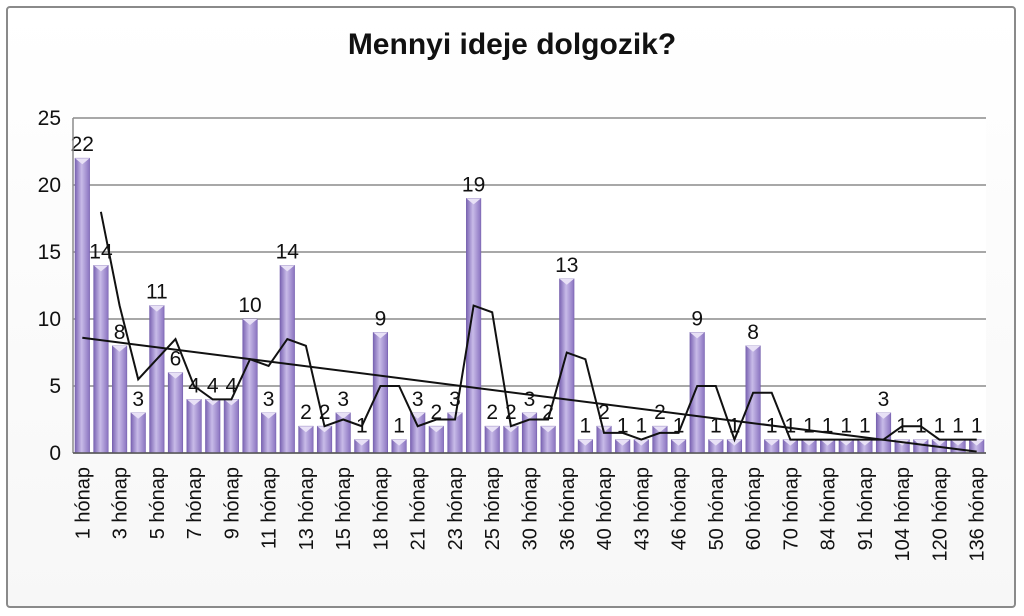 The image size is (1024, 616). Describe the element at coordinates (512, 44) in the screenshot. I see `chart-title: Mennyi ideje dolgozik?` at that location.